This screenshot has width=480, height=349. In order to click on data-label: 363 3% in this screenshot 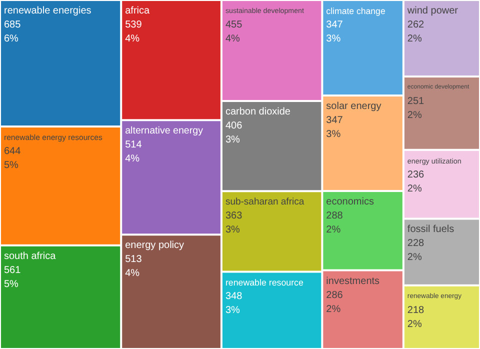, I will do `click(234, 223)`.